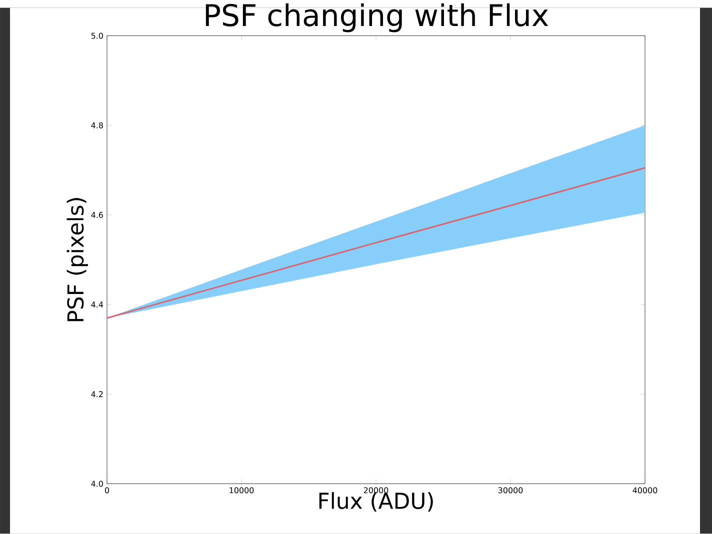  Describe the element at coordinates (376, 502) in the screenshot. I see `x-axis-title: Flux (ADU)` at that location.